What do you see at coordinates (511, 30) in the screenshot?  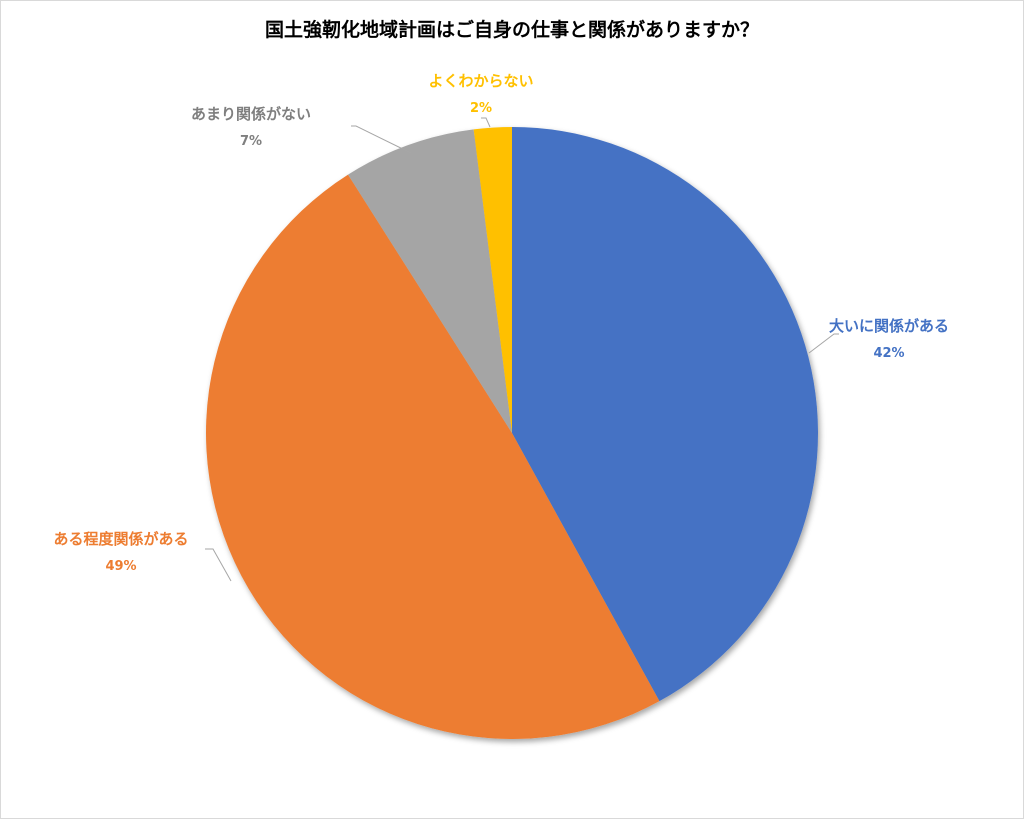 I see `chart-title: 国土強靭化地域計画はご自身の仕事と関係がありますか？` at bounding box center [511, 30].